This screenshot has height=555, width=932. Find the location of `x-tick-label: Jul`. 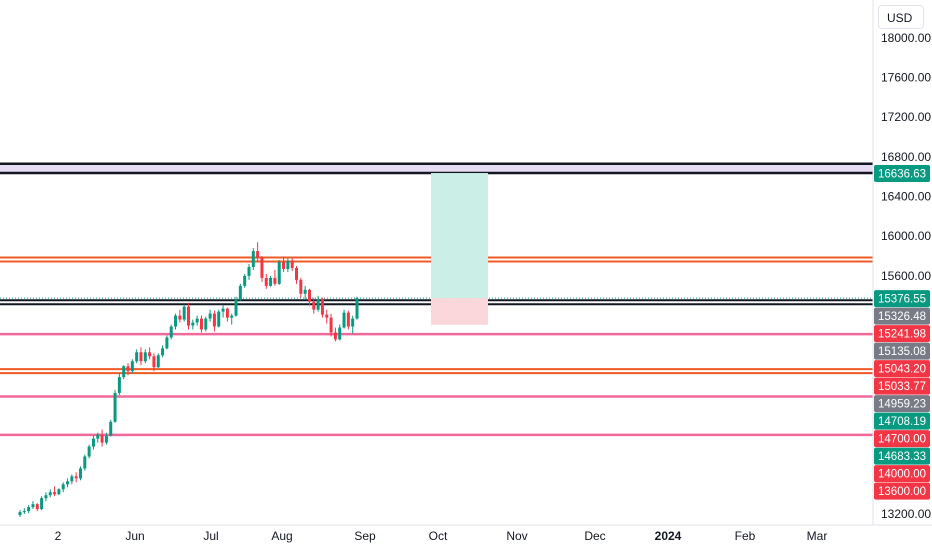

x-tick-label: Jul is located at coordinates (210, 536).